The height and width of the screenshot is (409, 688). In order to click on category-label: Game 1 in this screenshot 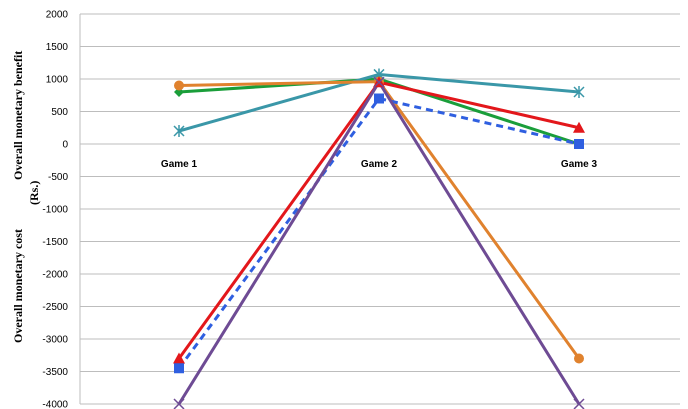, I will do `click(179, 164)`.